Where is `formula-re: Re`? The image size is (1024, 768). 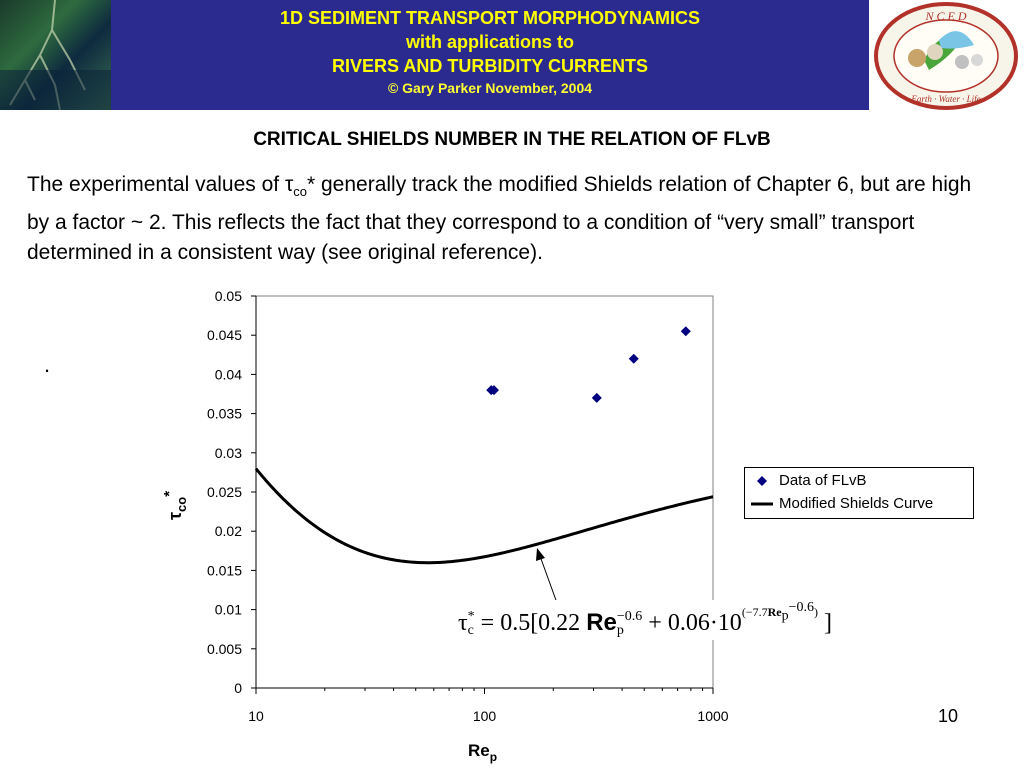
formula-re: Re is located at coordinates (601, 622).